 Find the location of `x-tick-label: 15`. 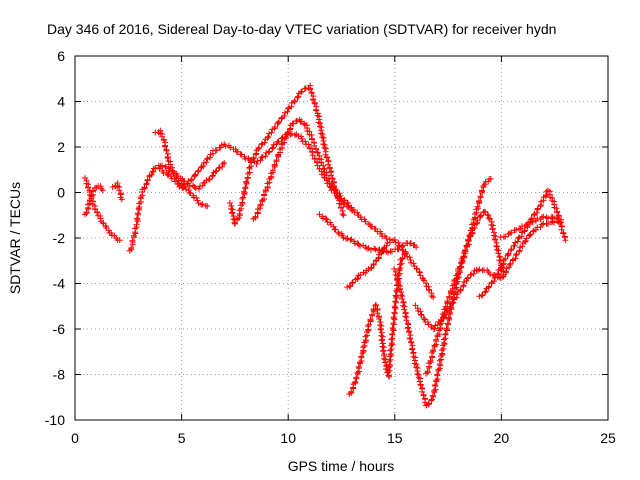

x-tick-label: 15 is located at coordinates (395, 438).